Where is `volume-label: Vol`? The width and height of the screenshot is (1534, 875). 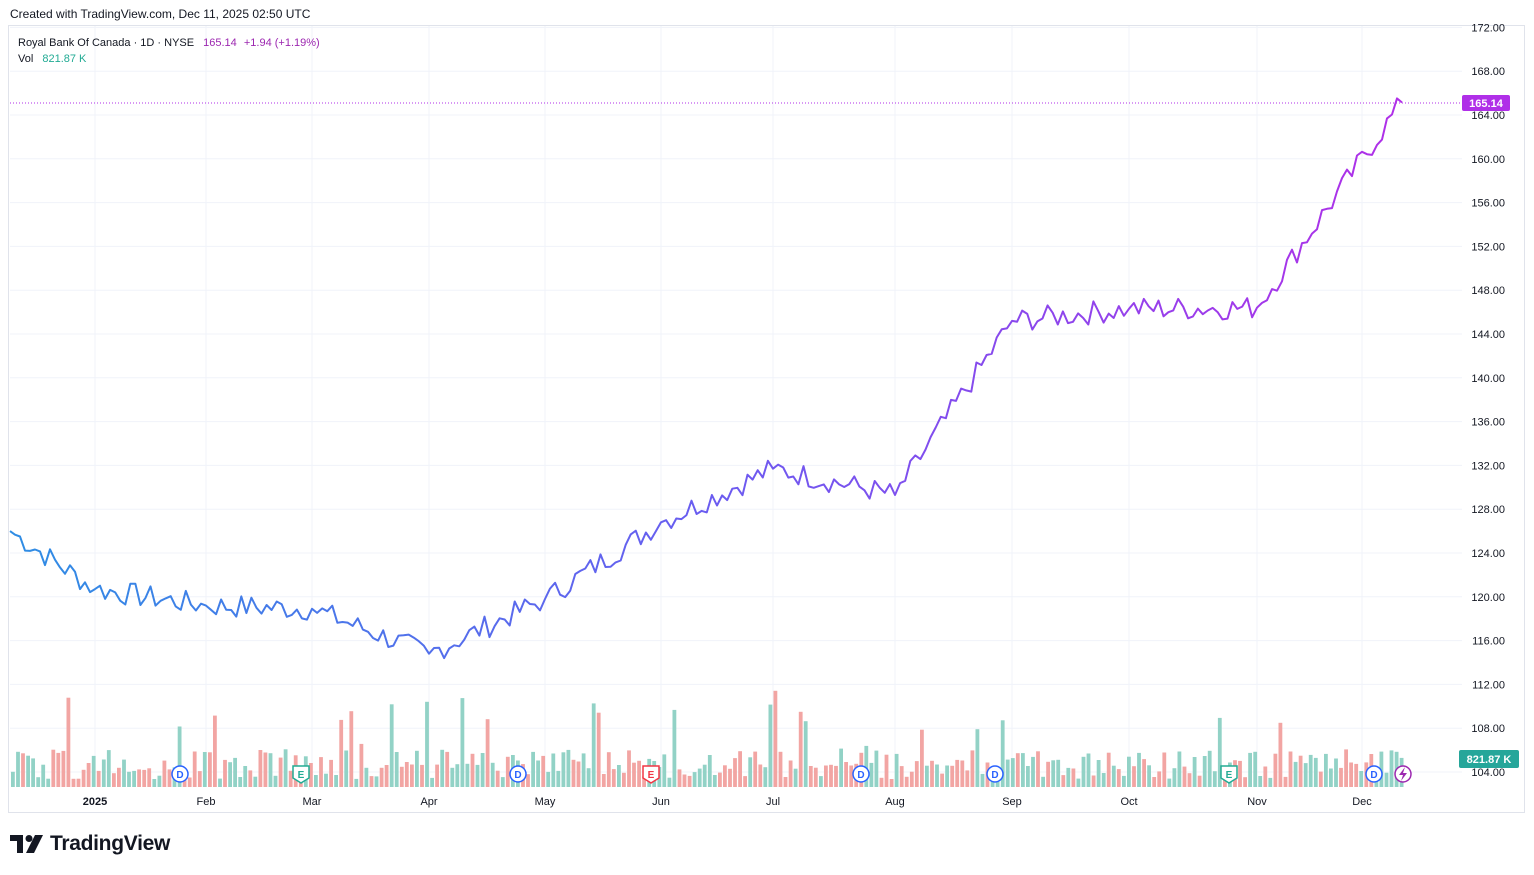
volume-label: Vol is located at coordinates (26, 59).